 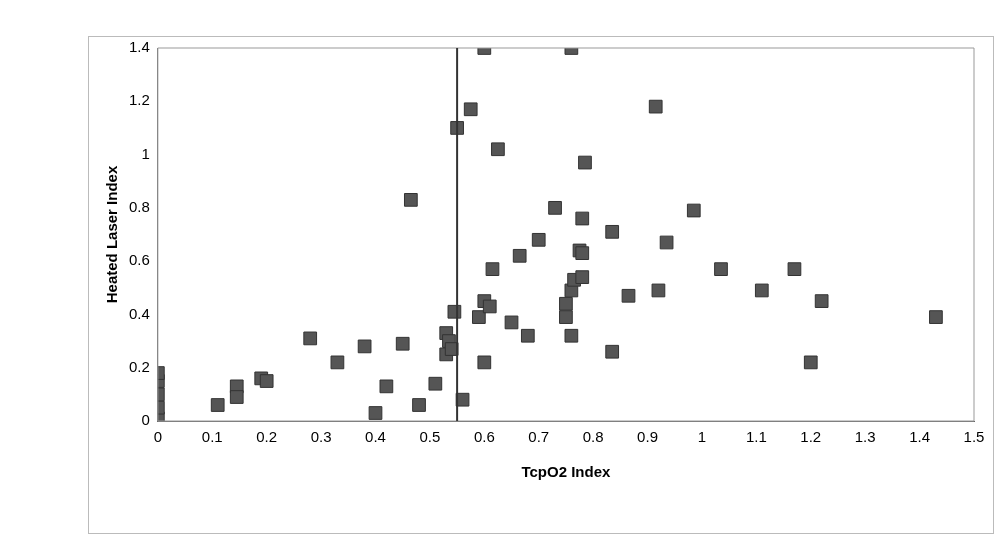 What do you see at coordinates (139, 100) in the screenshot?
I see `y-tick-label: 1.2` at bounding box center [139, 100].